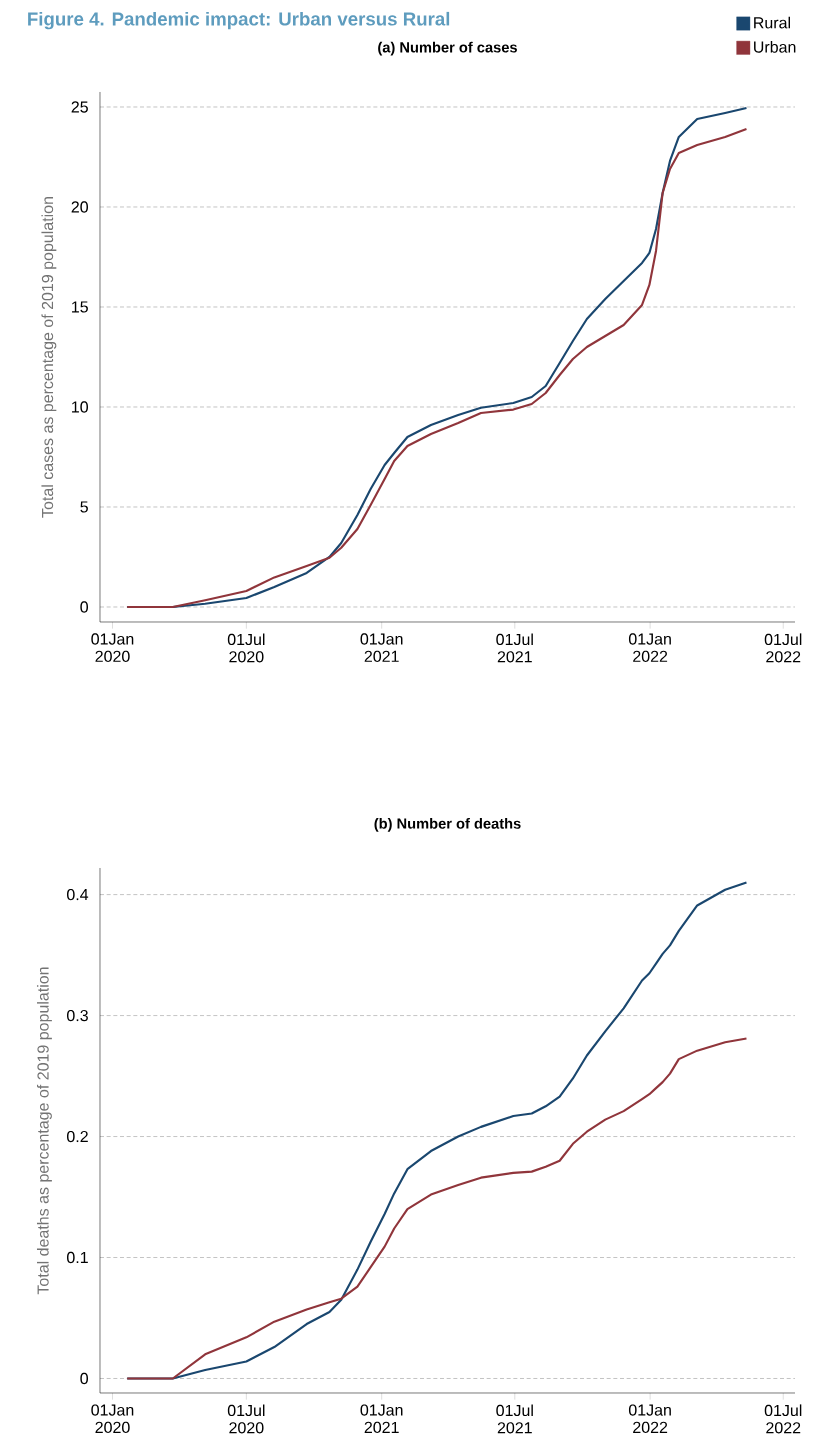 The image size is (821, 1441). Describe the element at coordinates (77, 1015) in the screenshot. I see `y-tick-label: 0.3` at that location.